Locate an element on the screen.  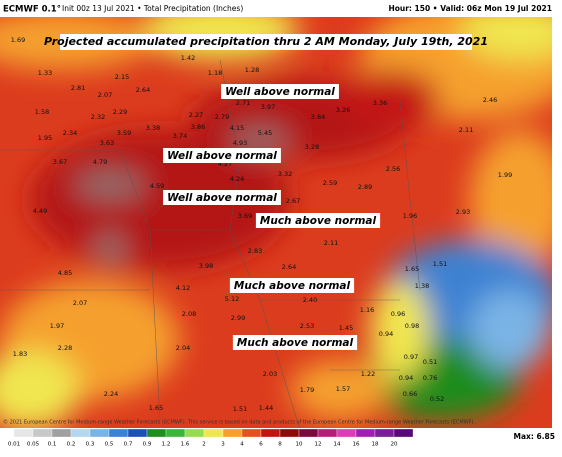
precip-value: 2.89 is located at coordinates (365, 187).